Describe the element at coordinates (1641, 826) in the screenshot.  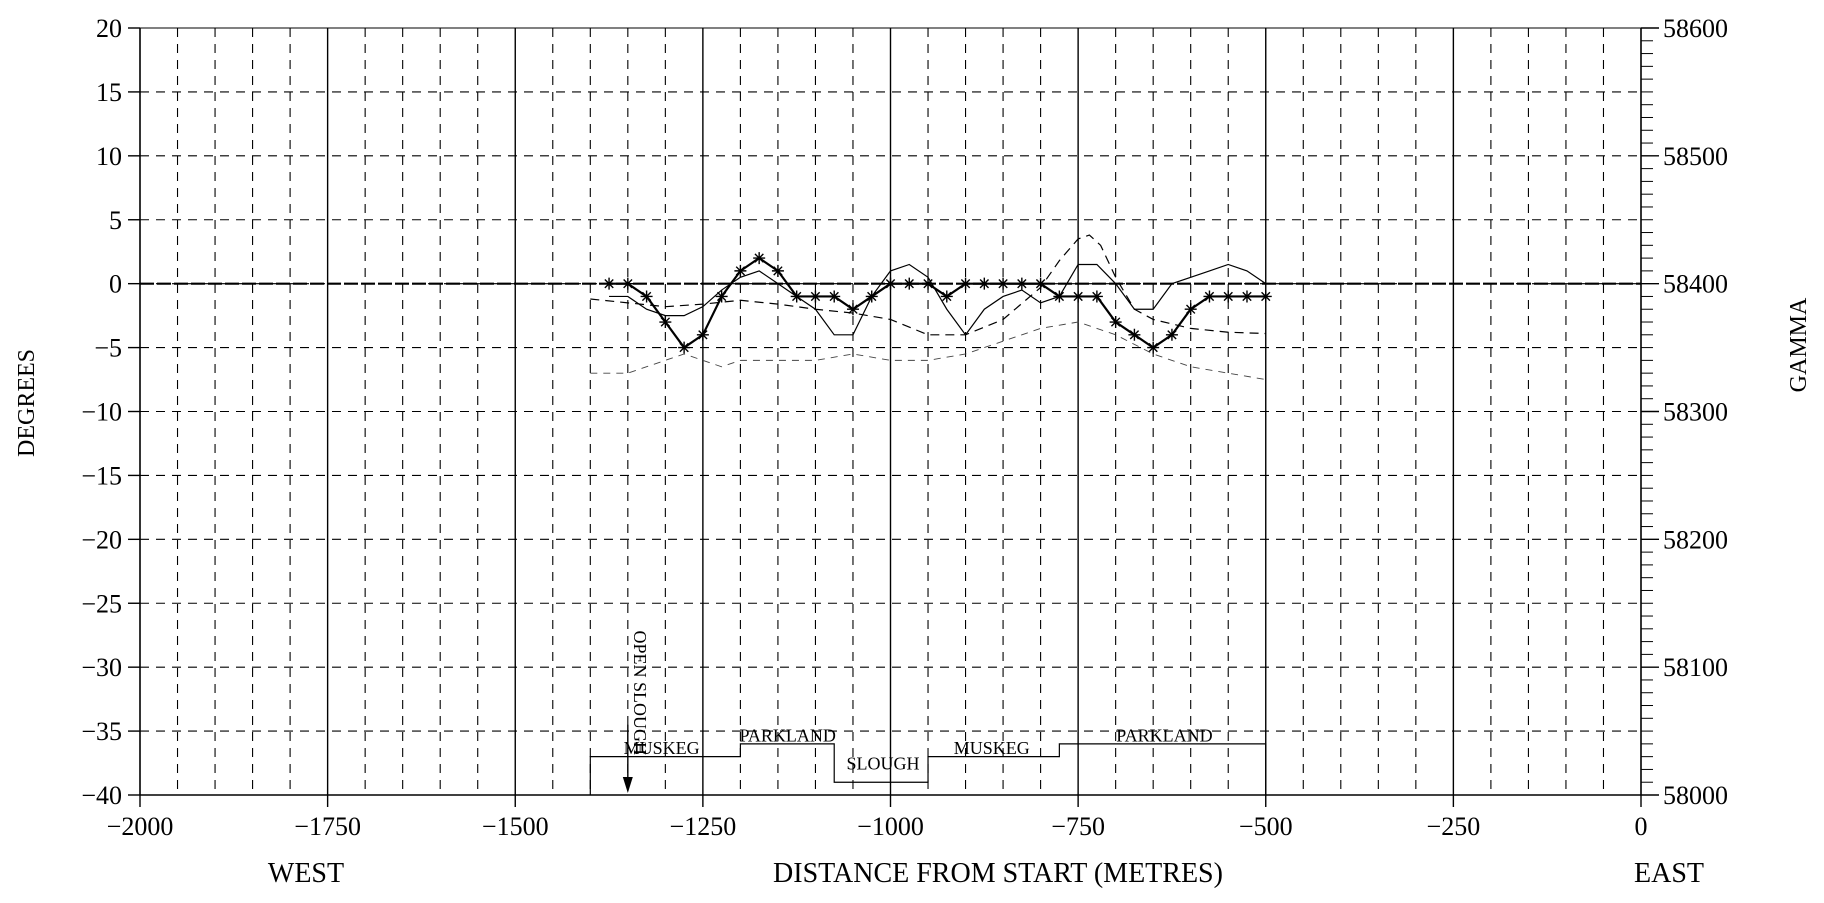
I see `x-tick-label: 0` at that location.